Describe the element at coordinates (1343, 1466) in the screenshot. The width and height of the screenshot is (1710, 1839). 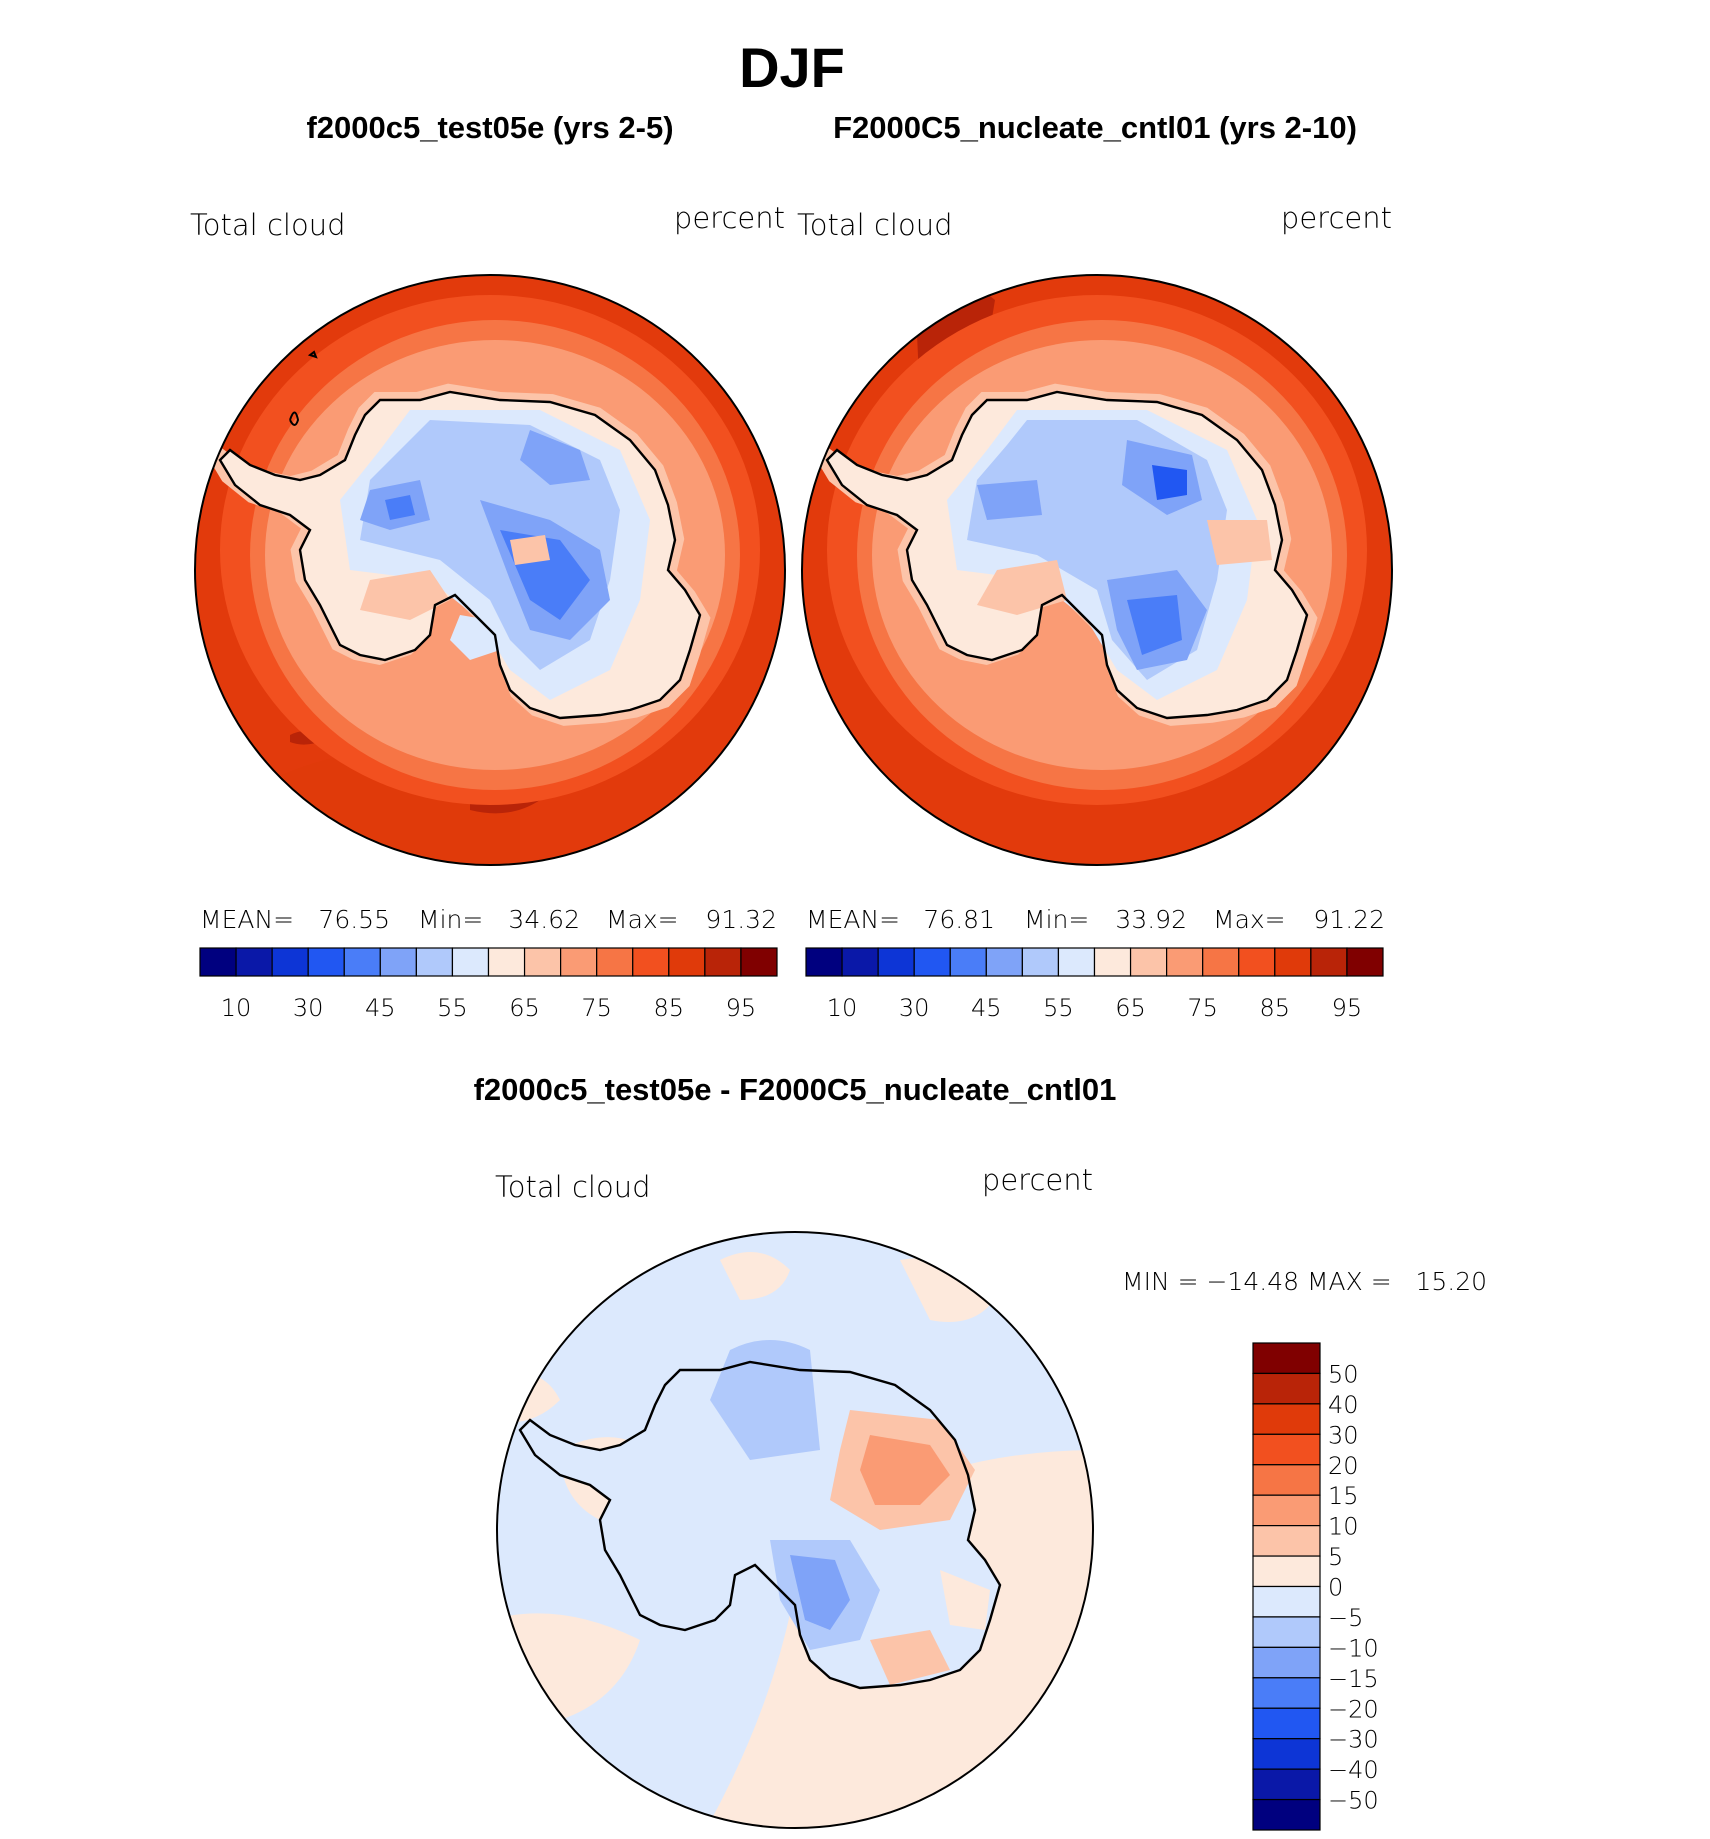
I see `colorbar-tick-label: 20` at that location.